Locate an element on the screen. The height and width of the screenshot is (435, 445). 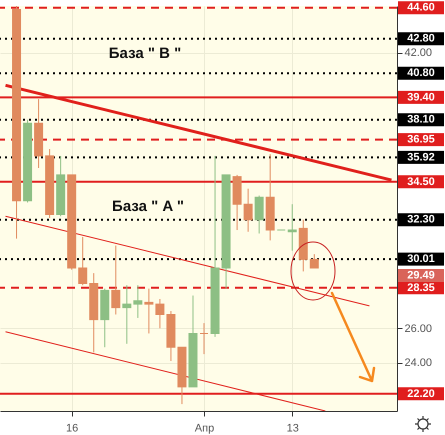
y-tick-label: 42.00 is located at coordinates (418, 53).